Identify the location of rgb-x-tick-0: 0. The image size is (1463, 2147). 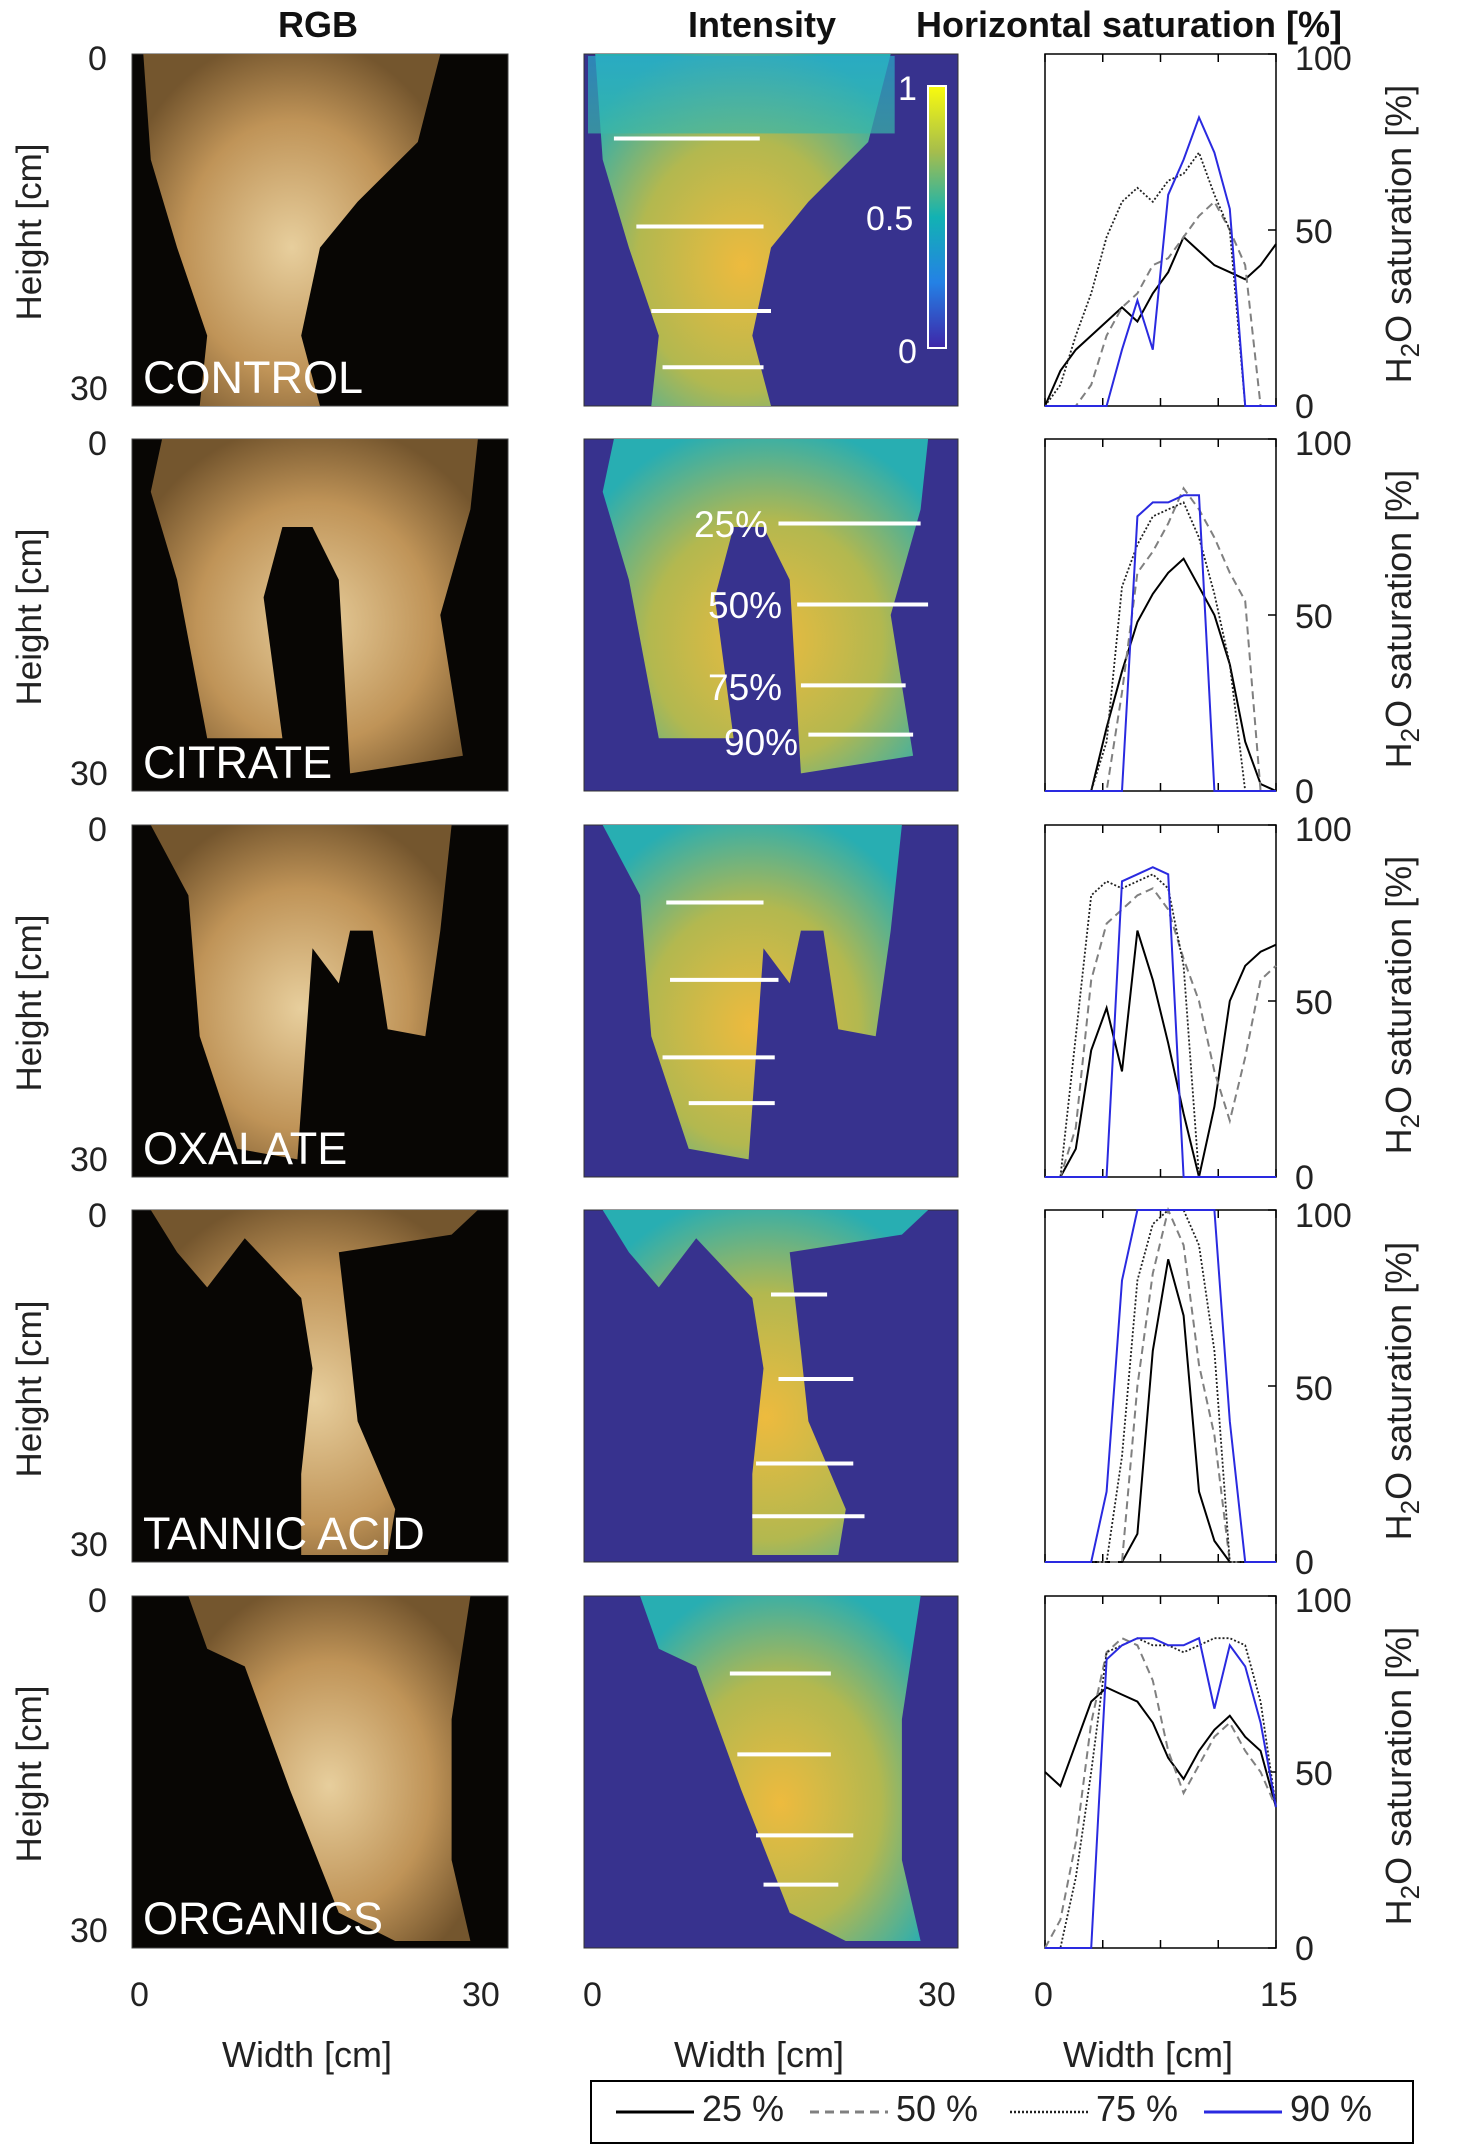
(139, 1995).